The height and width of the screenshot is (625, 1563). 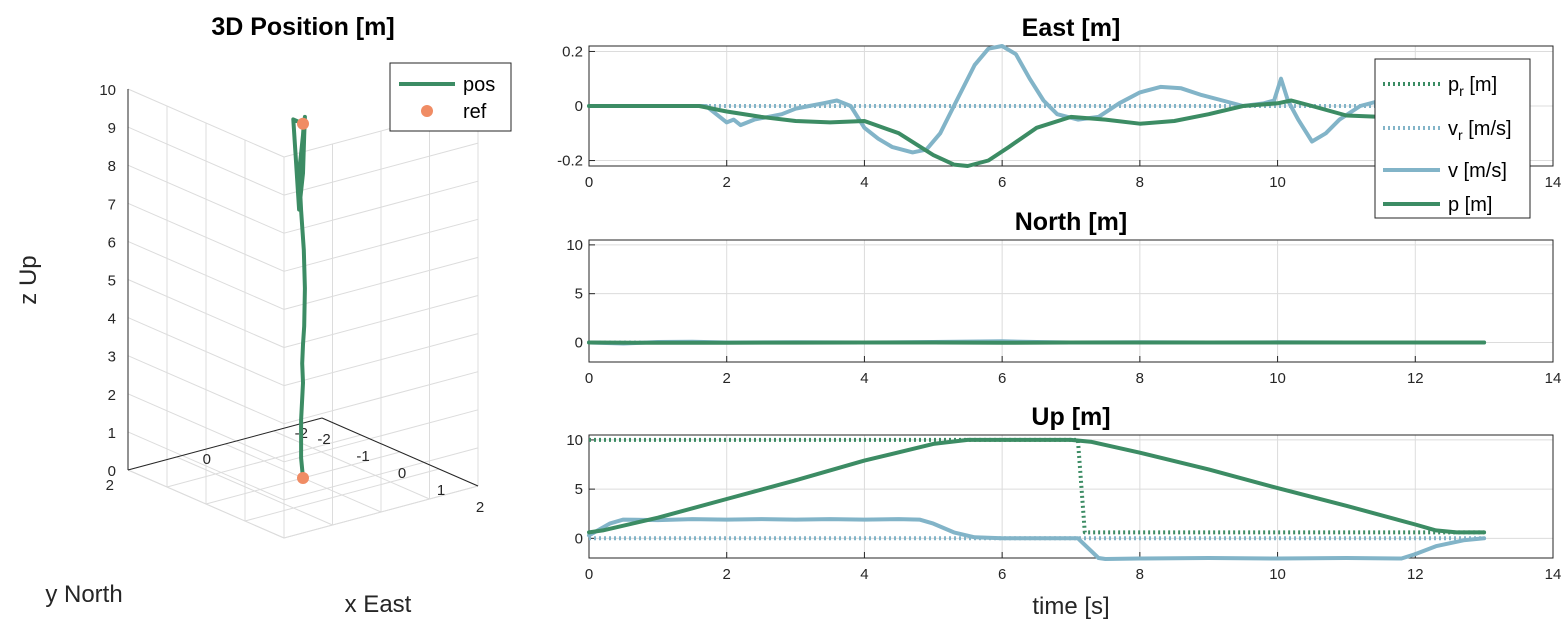 I want to click on north-title: North [m], so click(x=1071, y=222).